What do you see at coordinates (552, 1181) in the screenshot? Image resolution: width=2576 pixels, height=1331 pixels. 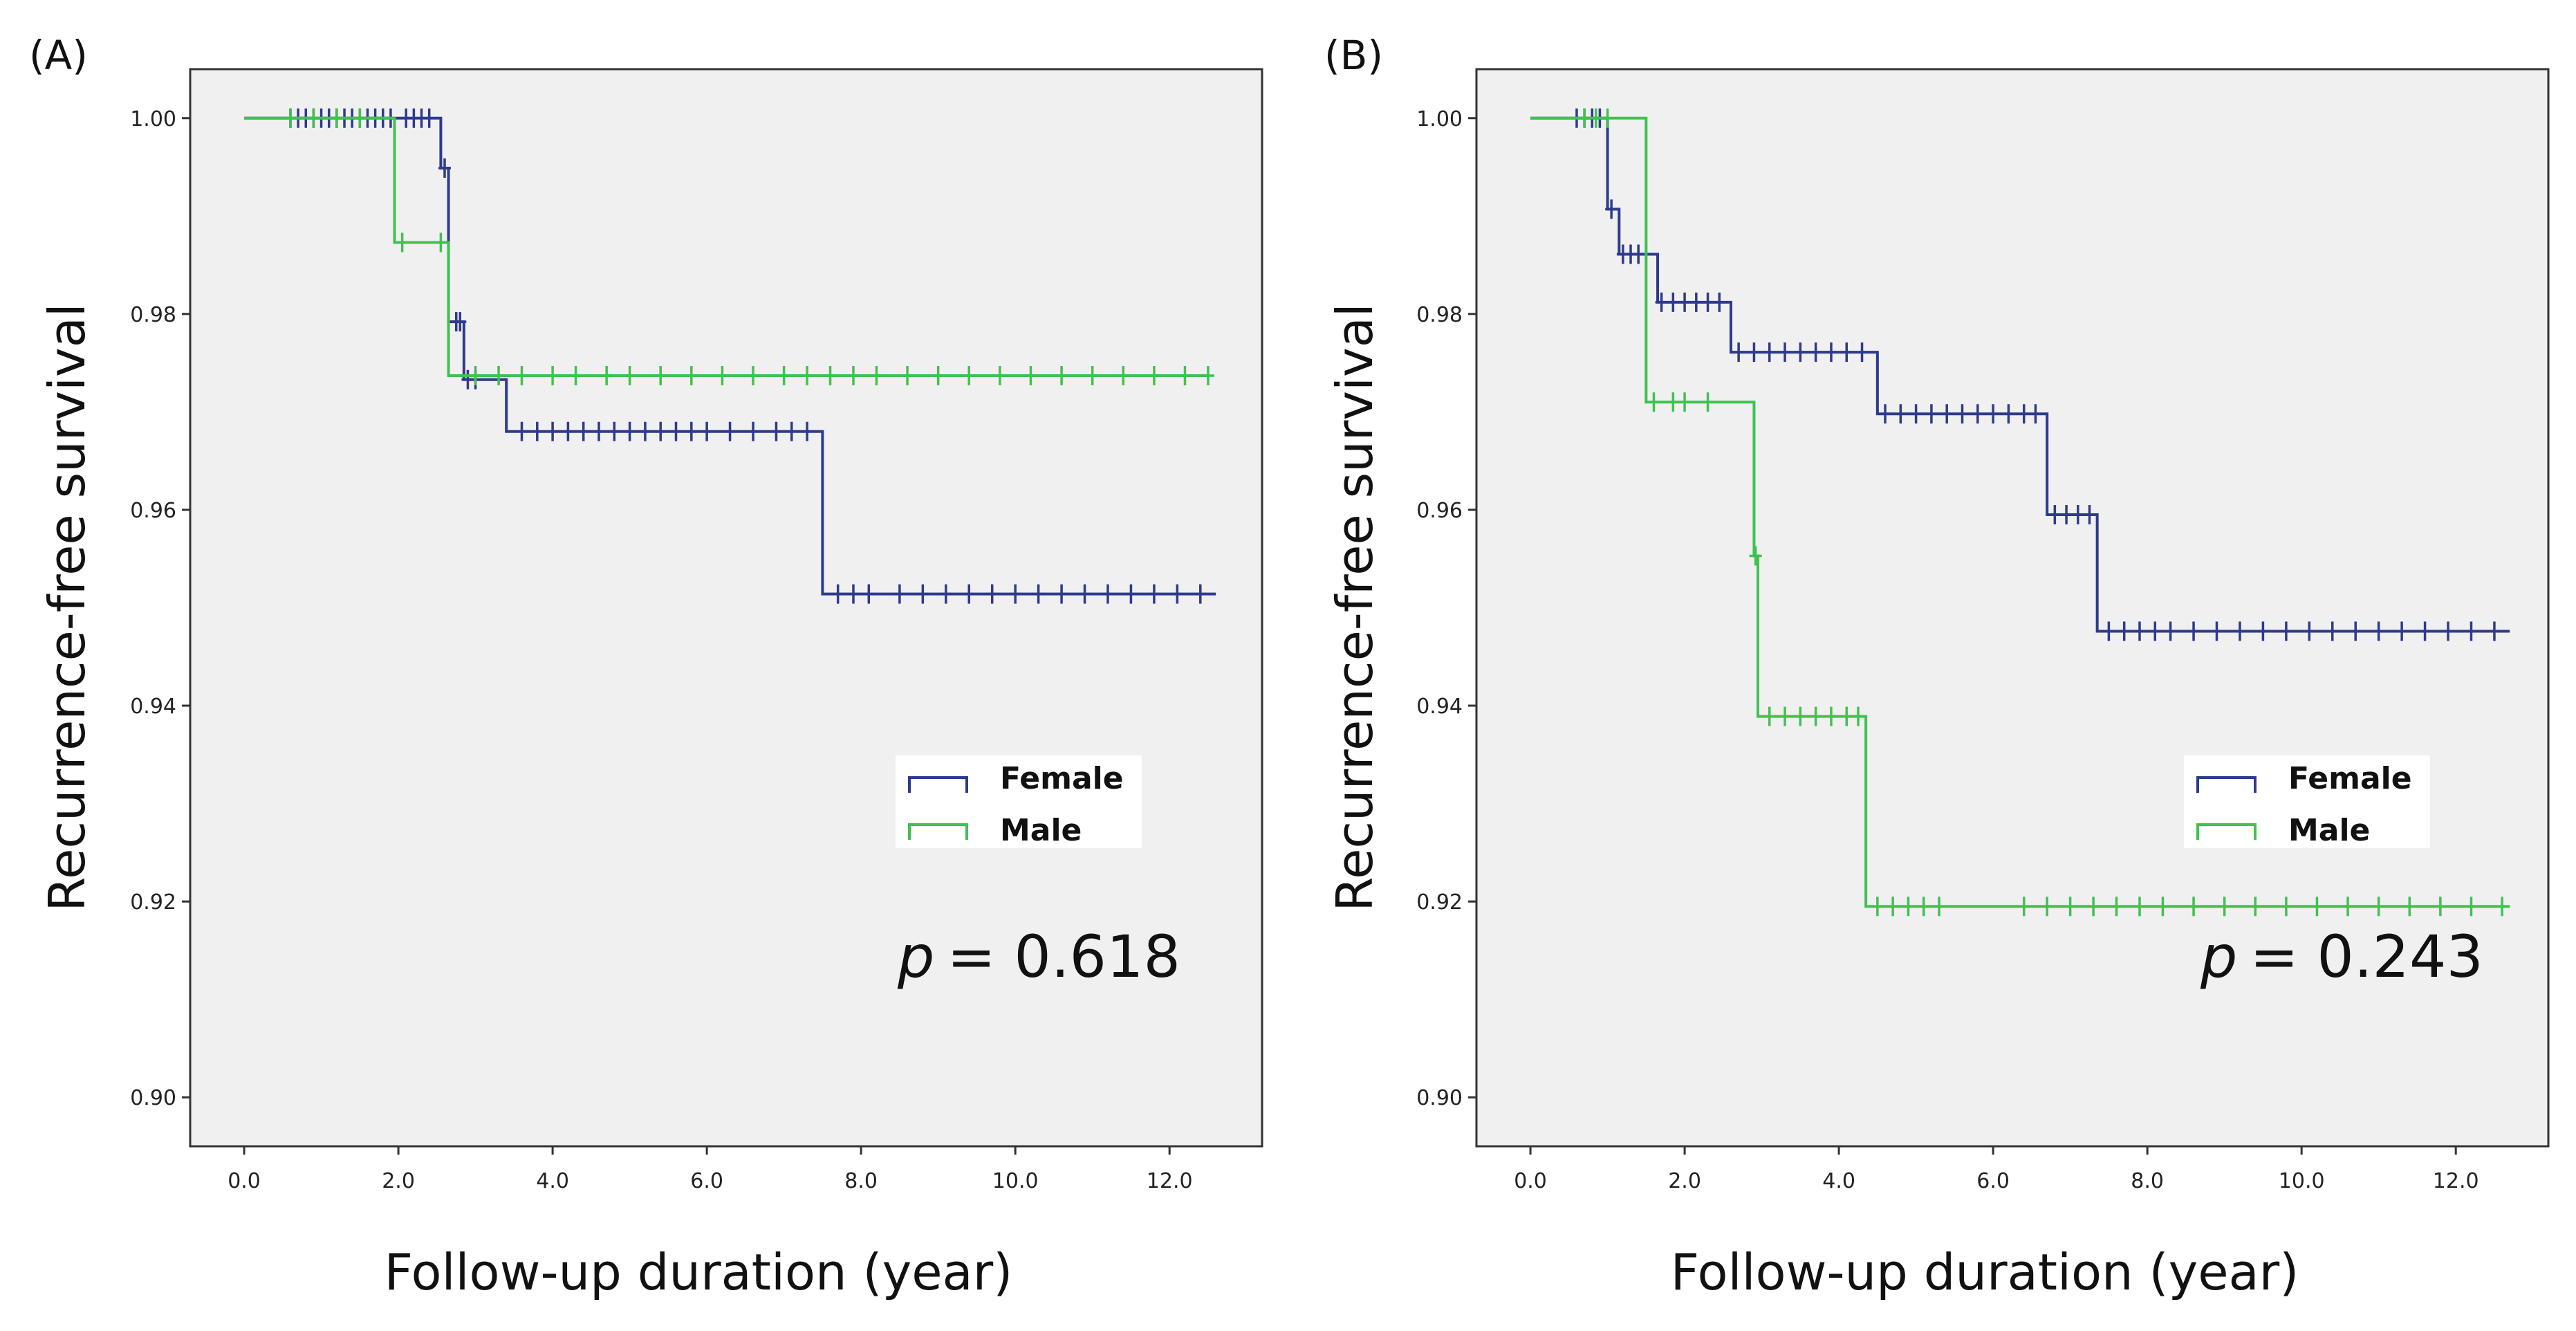 I see `x-tick-label: 4.0` at bounding box center [552, 1181].